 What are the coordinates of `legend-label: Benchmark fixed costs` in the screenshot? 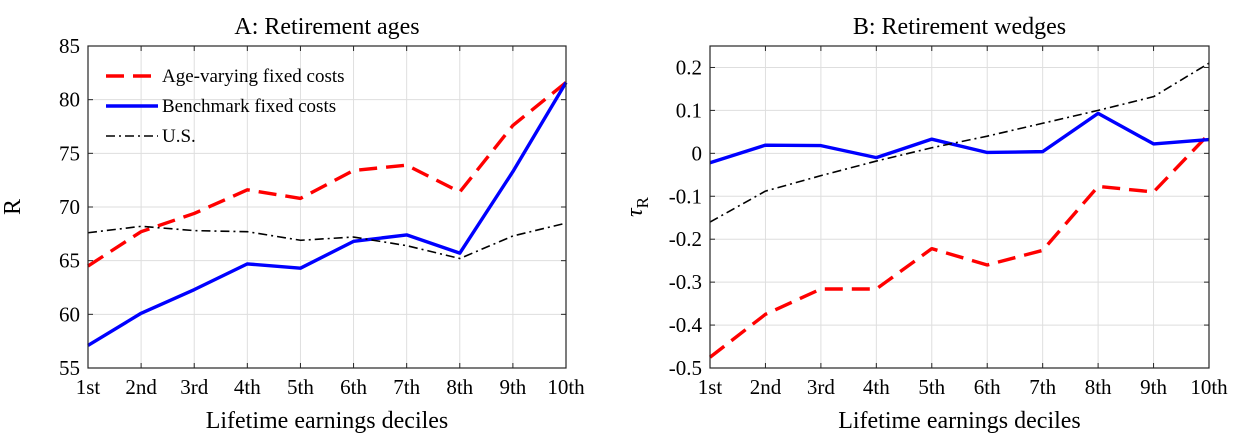 It's located at (249, 106).